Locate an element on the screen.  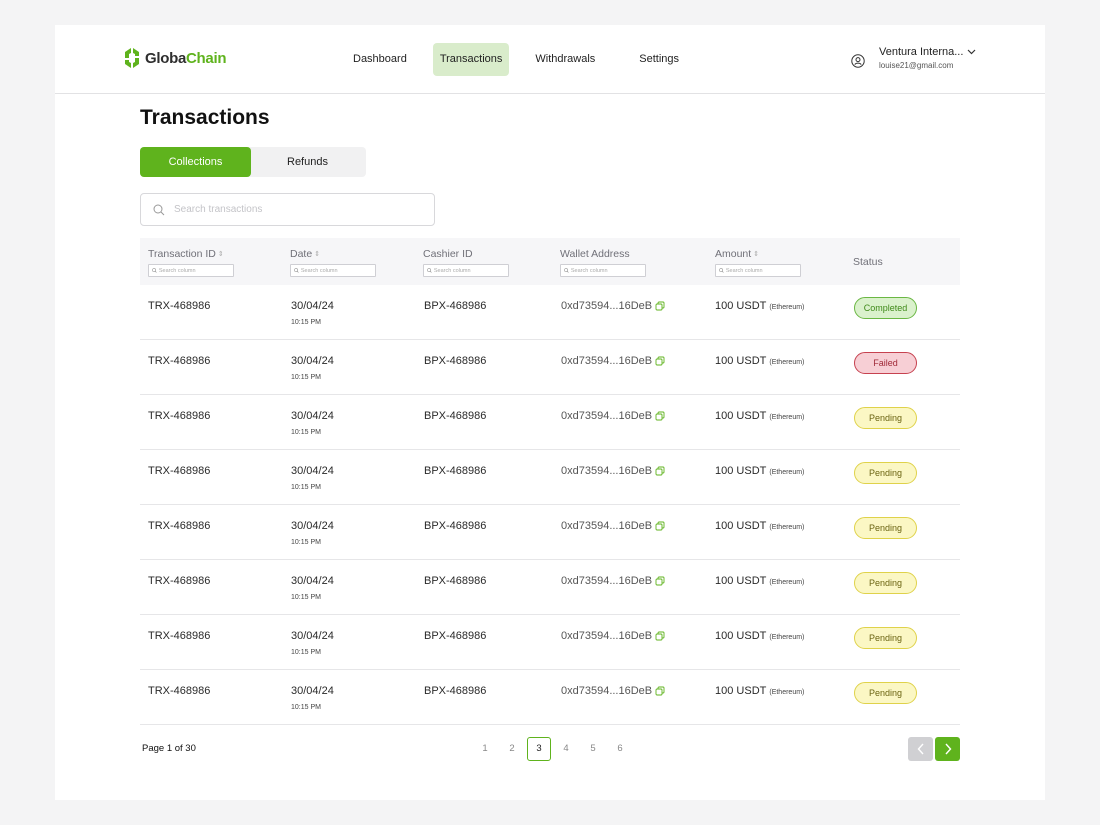
user-menu: Ventura Interna... louise21@gmail.com is located at coordinates (913, 58).